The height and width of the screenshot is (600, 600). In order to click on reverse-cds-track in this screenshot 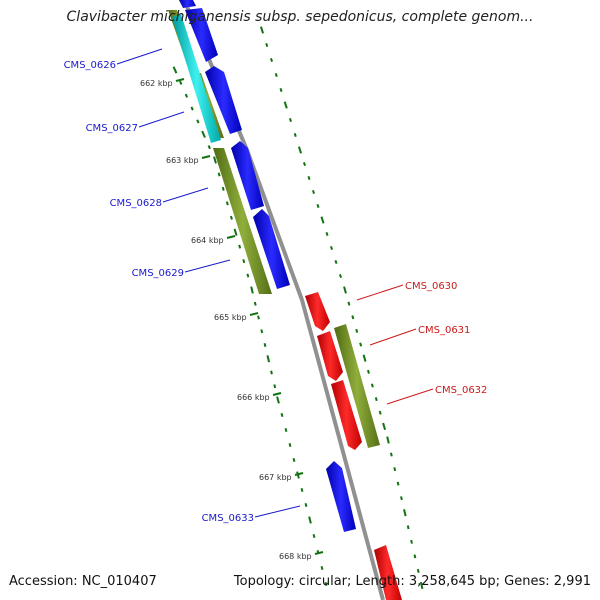, I will do `click(353, 446)`.